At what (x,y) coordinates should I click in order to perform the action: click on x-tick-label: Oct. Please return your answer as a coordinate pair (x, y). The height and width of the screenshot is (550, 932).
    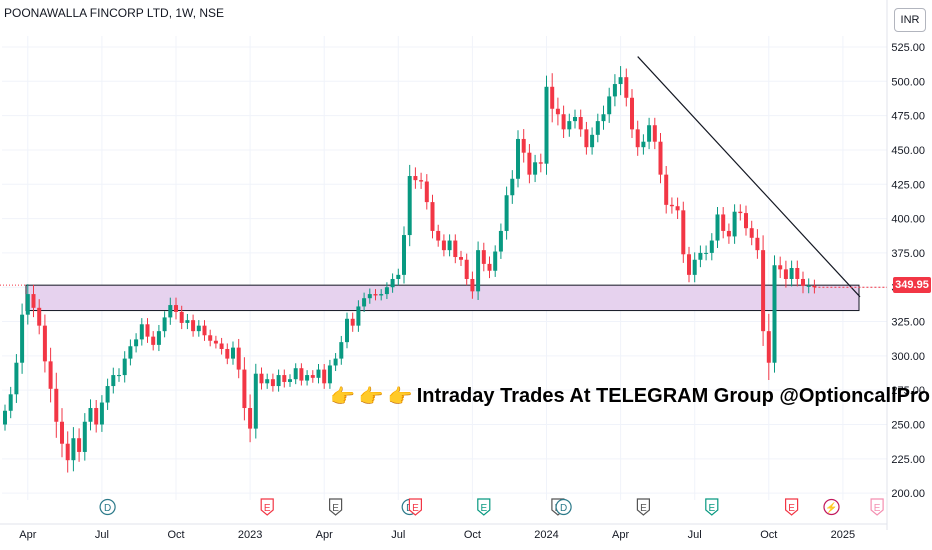
    Looking at the image, I should click on (175, 535).